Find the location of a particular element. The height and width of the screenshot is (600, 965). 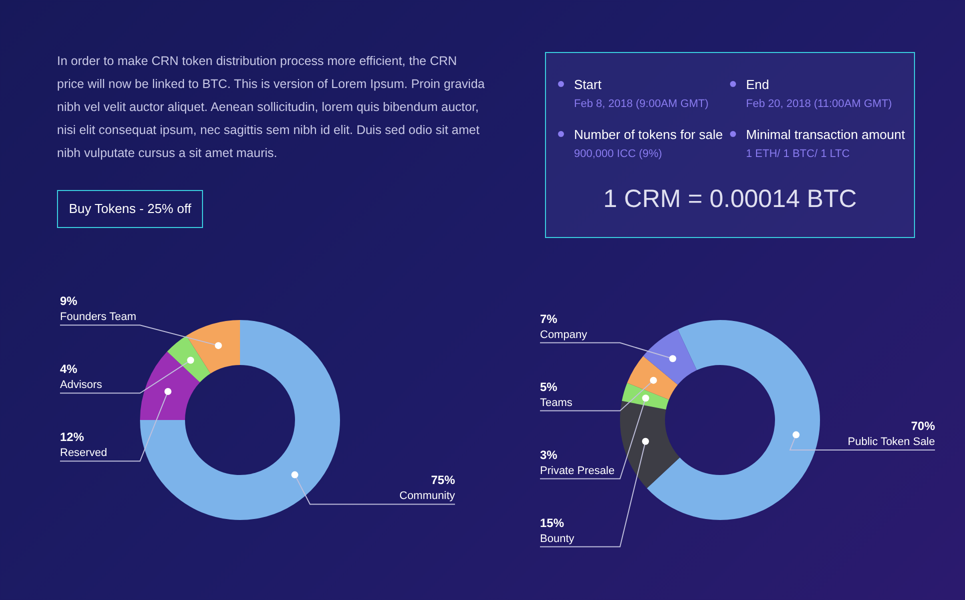

text: 900,000 ICC (9%) is located at coordinates (619, 154).